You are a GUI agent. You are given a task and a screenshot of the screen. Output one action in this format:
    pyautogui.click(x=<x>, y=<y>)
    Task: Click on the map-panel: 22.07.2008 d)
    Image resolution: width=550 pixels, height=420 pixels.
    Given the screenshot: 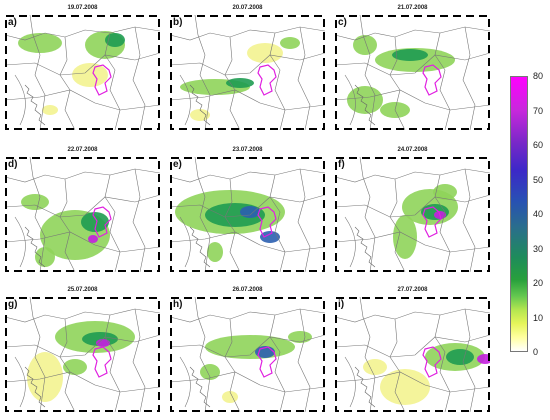 What is the action you would take?
    pyautogui.click(x=82, y=210)
    